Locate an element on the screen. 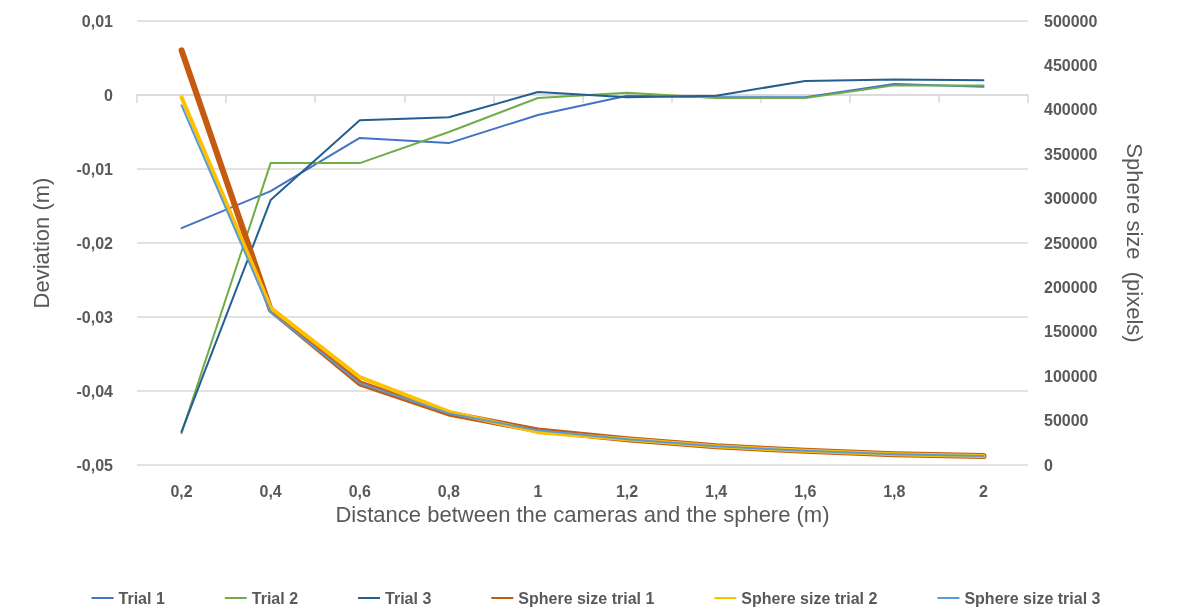  y2-tick-label: 100000 is located at coordinates (1071, 376).